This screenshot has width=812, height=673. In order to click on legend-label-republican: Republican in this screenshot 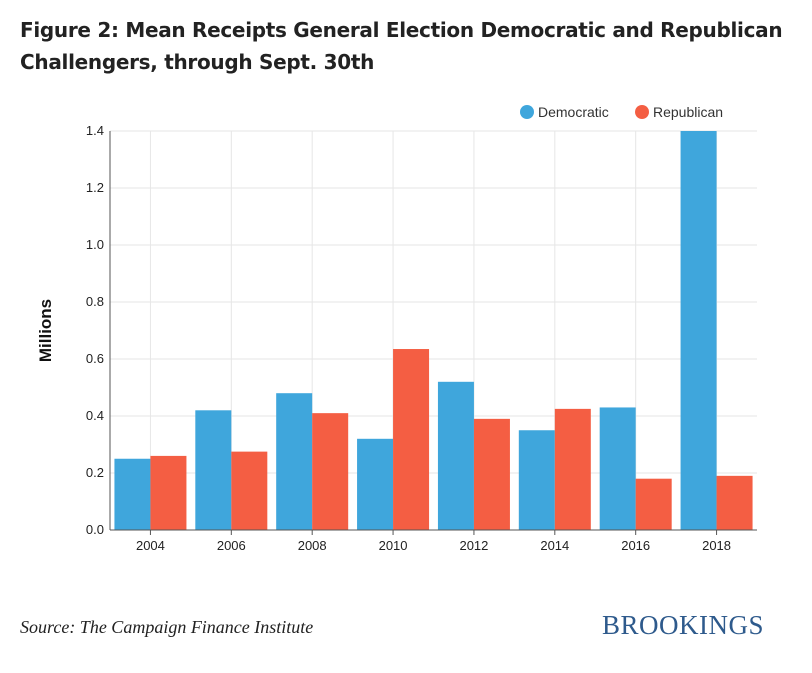, I will do `click(688, 112)`.